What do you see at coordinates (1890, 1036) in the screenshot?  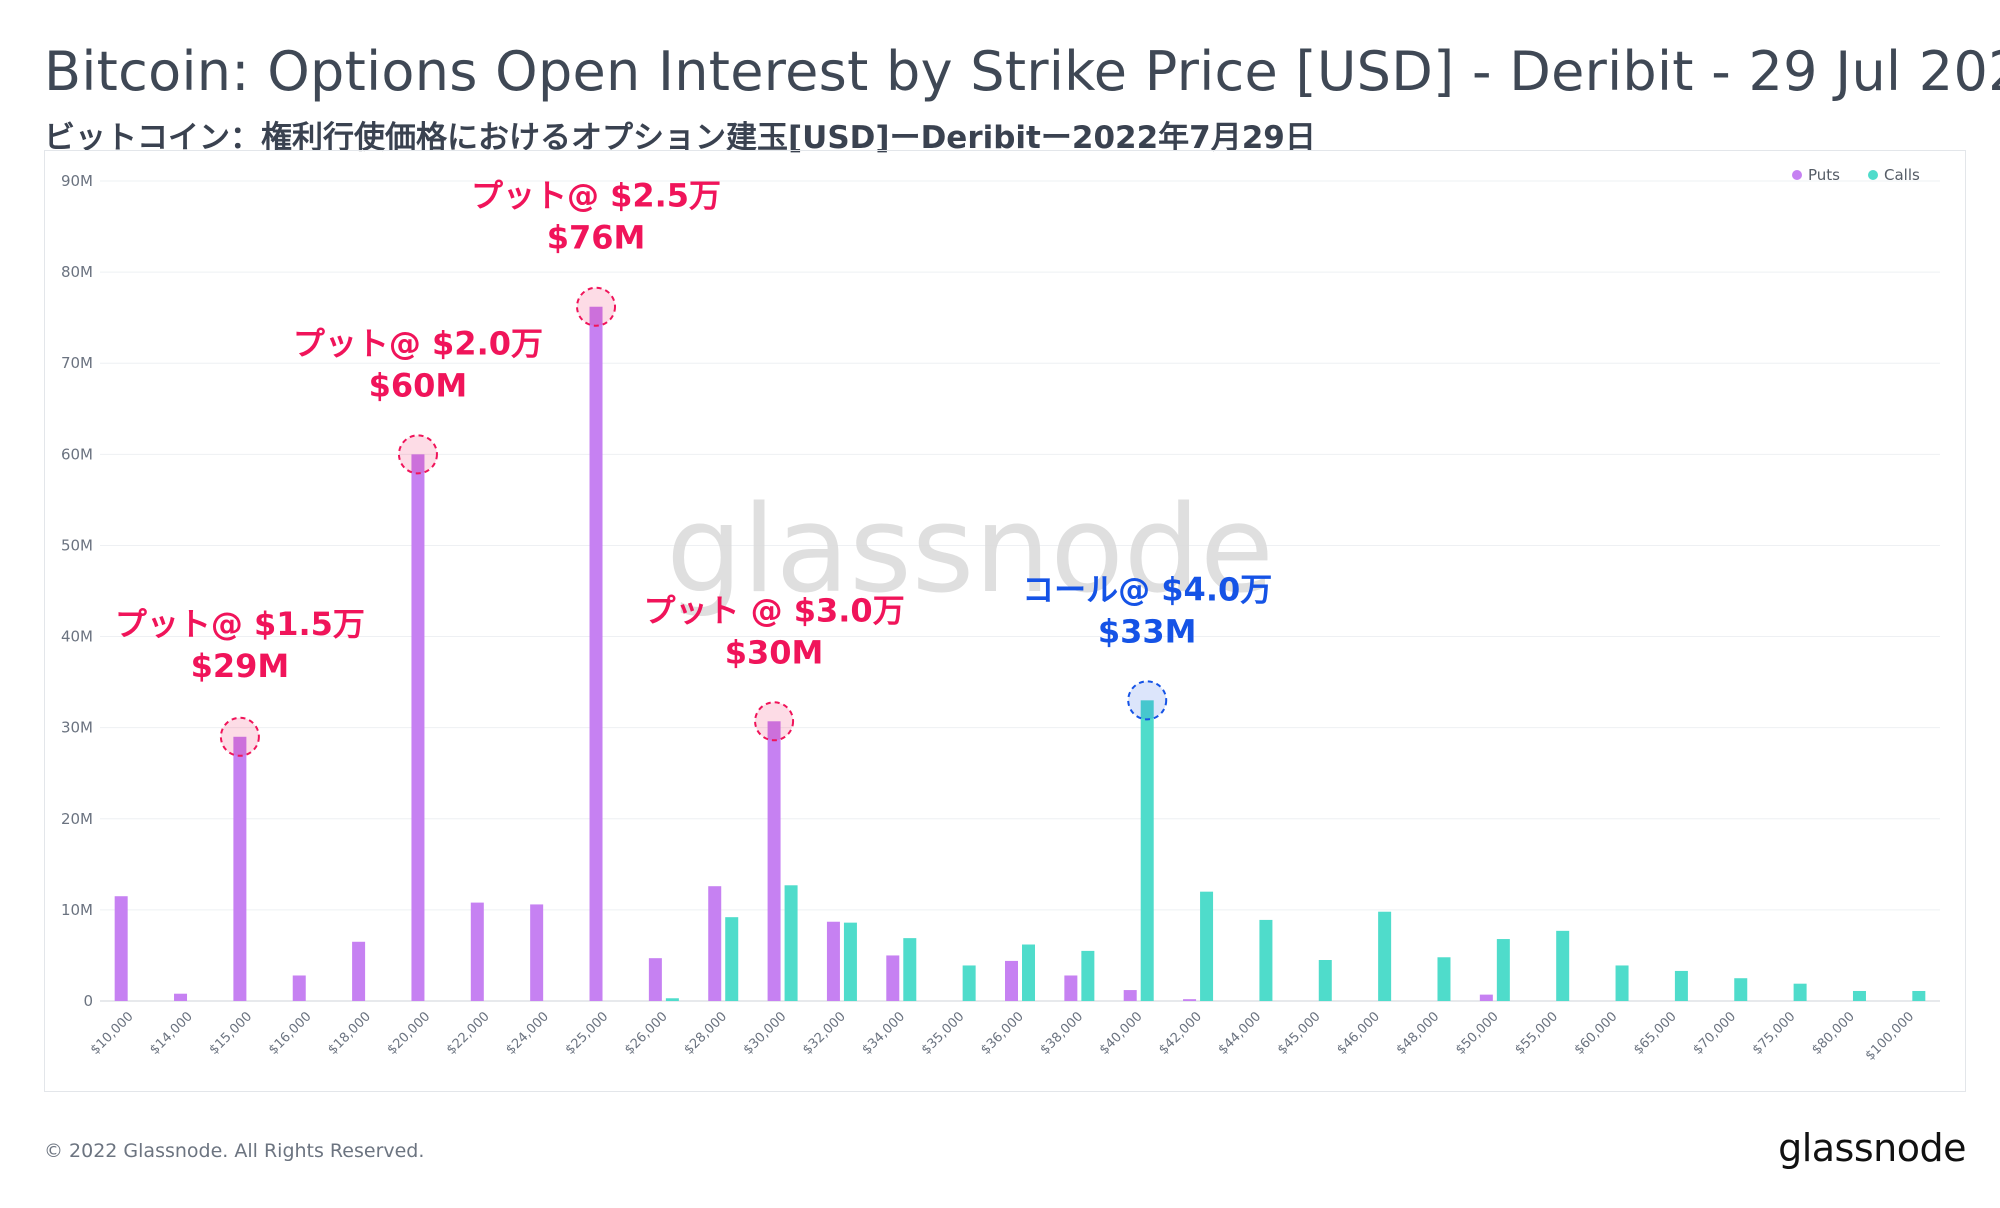 I see `x-tick-label: $100,000` at bounding box center [1890, 1036].